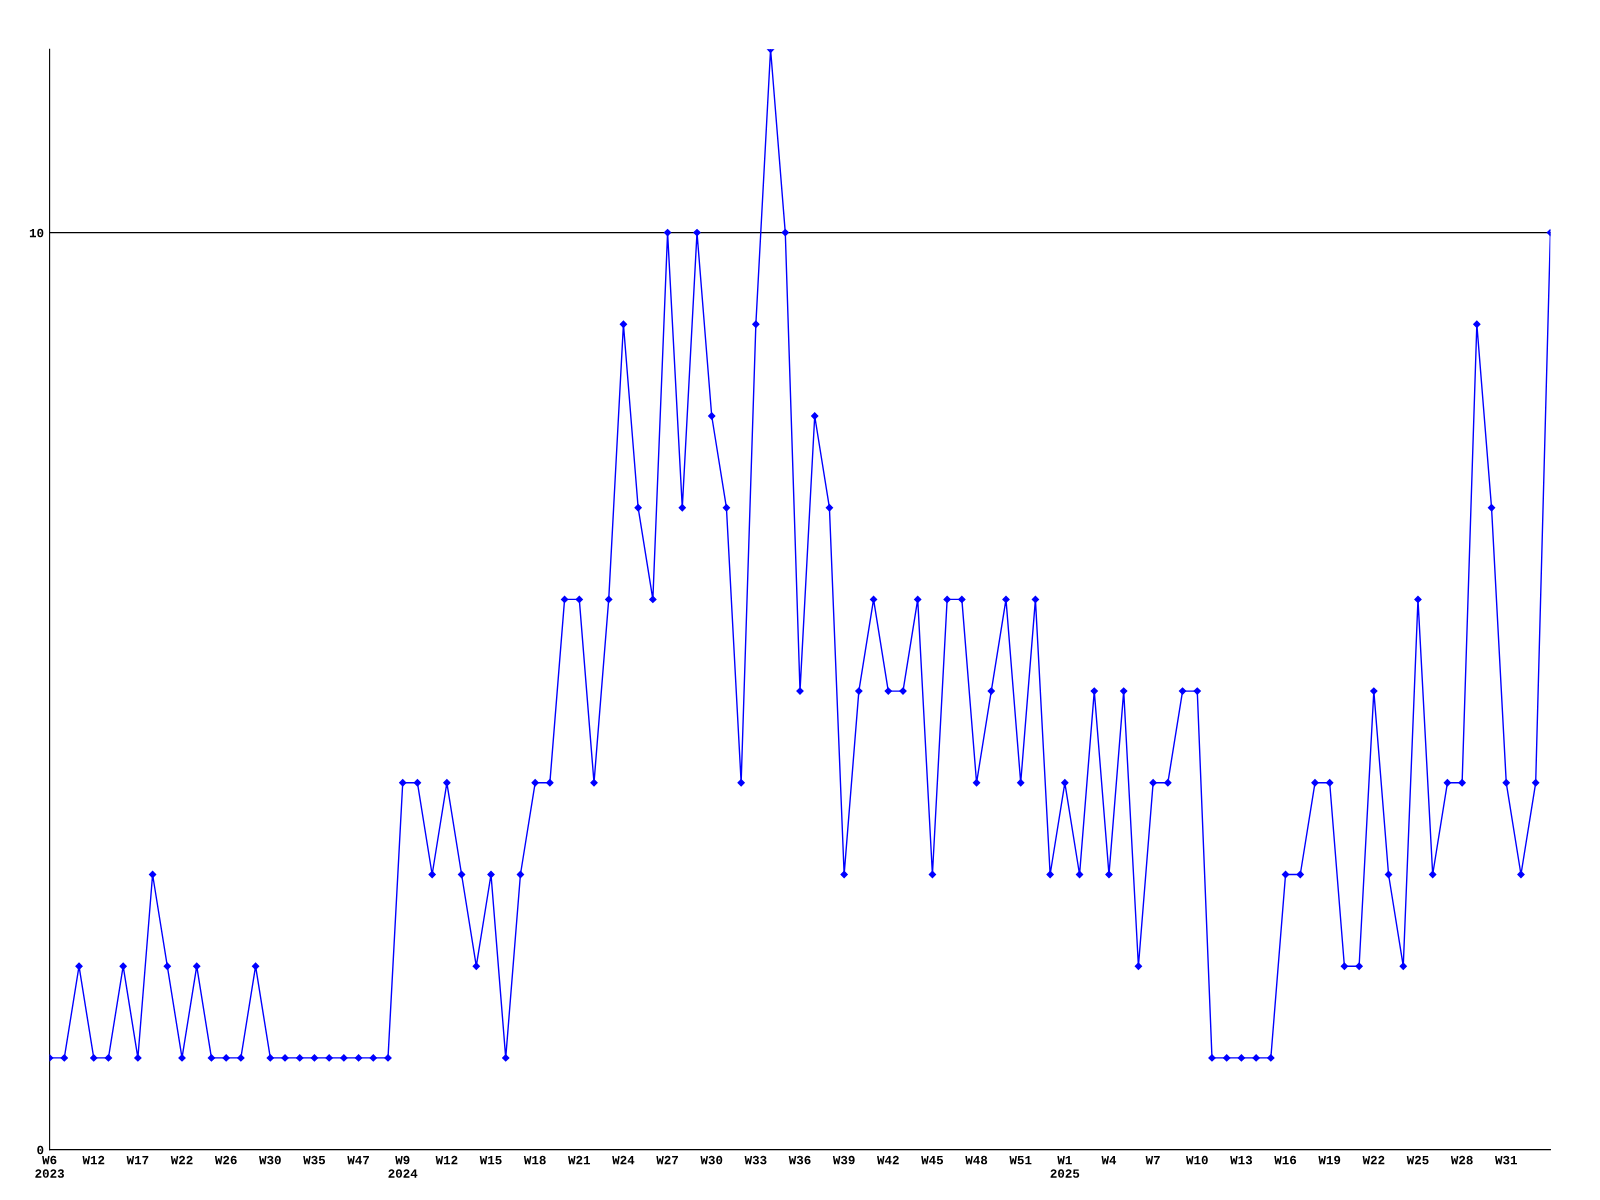 This screenshot has height=1200, width=1600. What do you see at coordinates (1020, 1160) in the screenshot?
I see `x-tick-label: W51` at bounding box center [1020, 1160].